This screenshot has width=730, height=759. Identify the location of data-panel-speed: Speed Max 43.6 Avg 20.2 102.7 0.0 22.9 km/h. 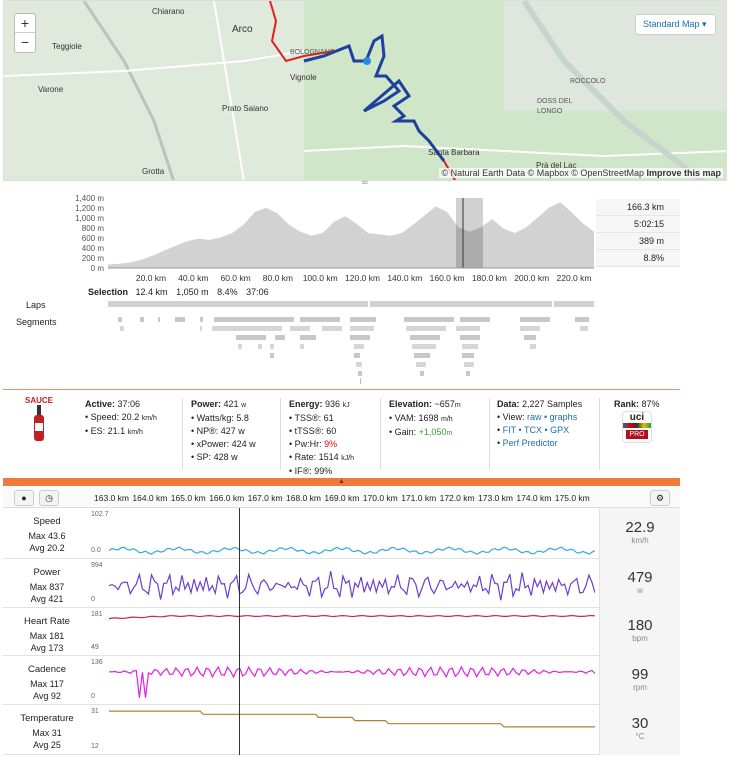
(341, 533).